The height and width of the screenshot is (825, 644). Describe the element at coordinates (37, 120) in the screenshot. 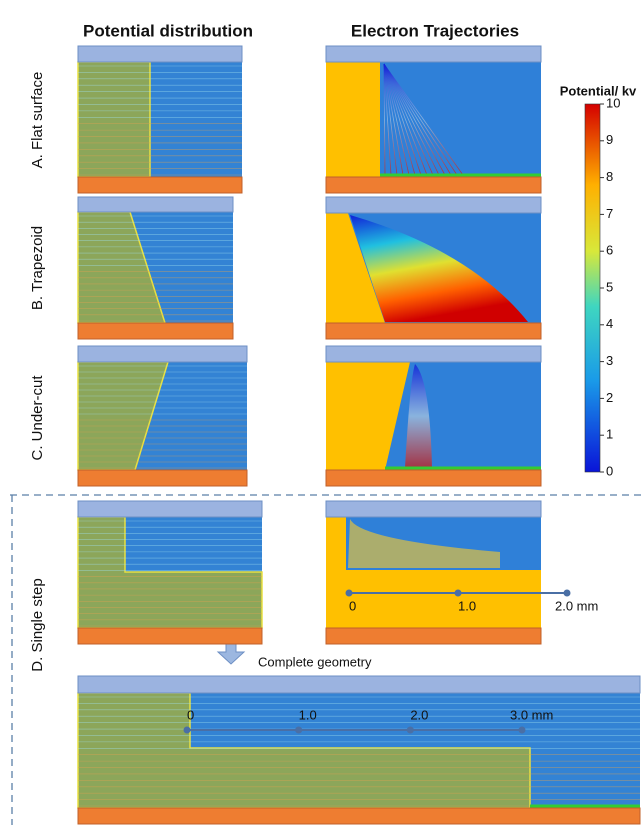

I see `row-label: A. Flat surface` at that location.